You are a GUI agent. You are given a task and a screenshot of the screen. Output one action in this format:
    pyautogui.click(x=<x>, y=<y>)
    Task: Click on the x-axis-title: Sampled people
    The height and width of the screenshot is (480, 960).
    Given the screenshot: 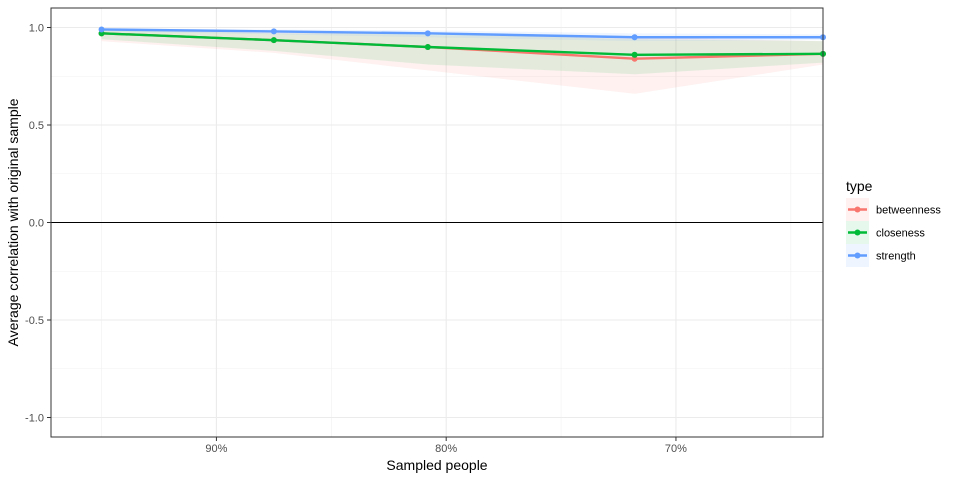 What is the action you would take?
    pyautogui.click(x=436, y=465)
    